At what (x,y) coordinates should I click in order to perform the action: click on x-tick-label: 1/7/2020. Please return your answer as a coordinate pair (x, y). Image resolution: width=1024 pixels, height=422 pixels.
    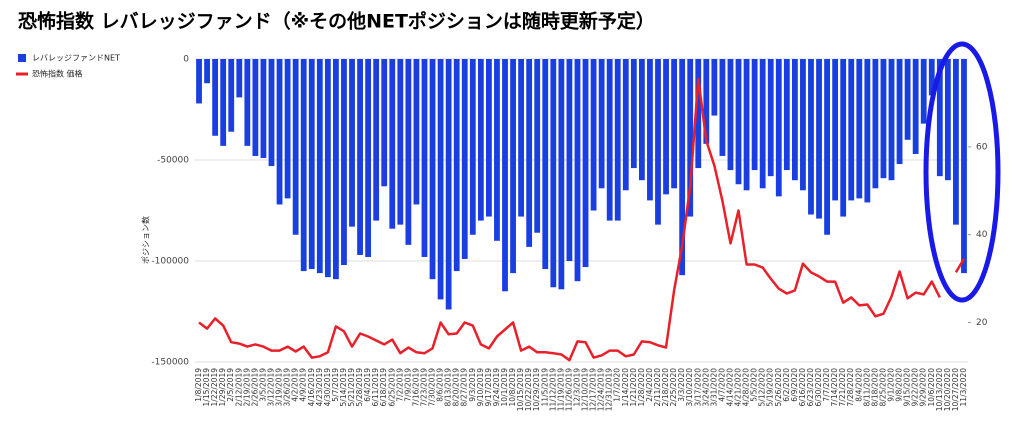
    Looking at the image, I should click on (617, 385).